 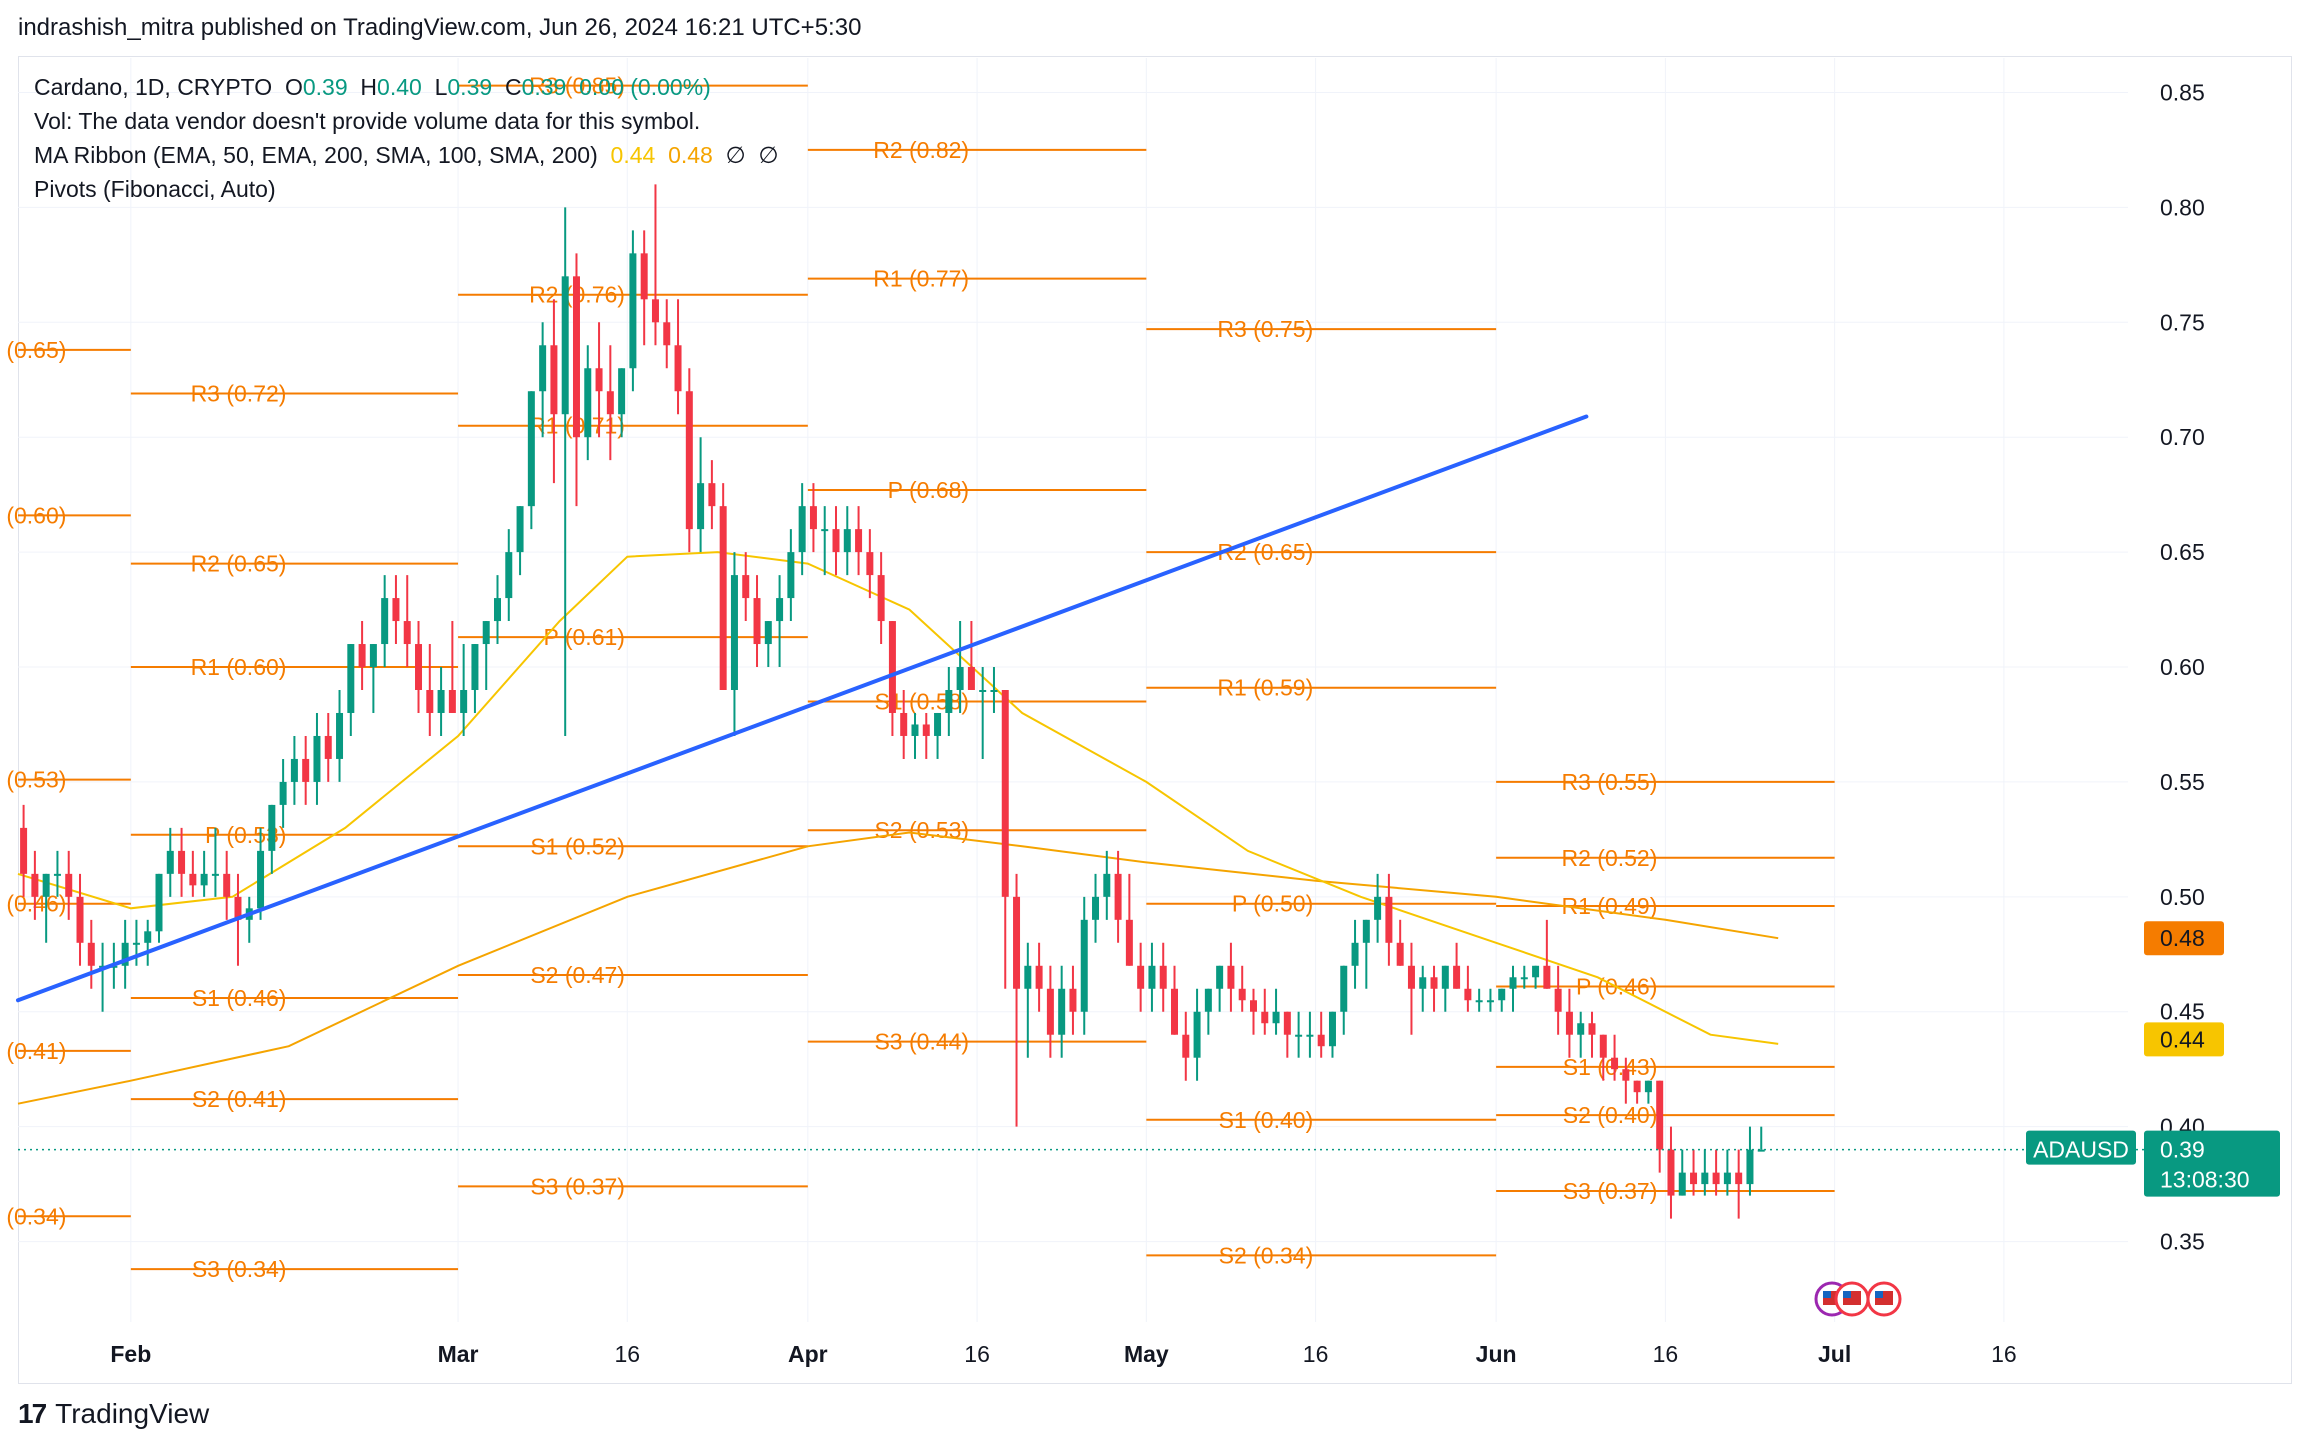 What do you see at coordinates (921, 279) in the screenshot?
I see `pivot-level-label: R1 (0.77)` at bounding box center [921, 279].